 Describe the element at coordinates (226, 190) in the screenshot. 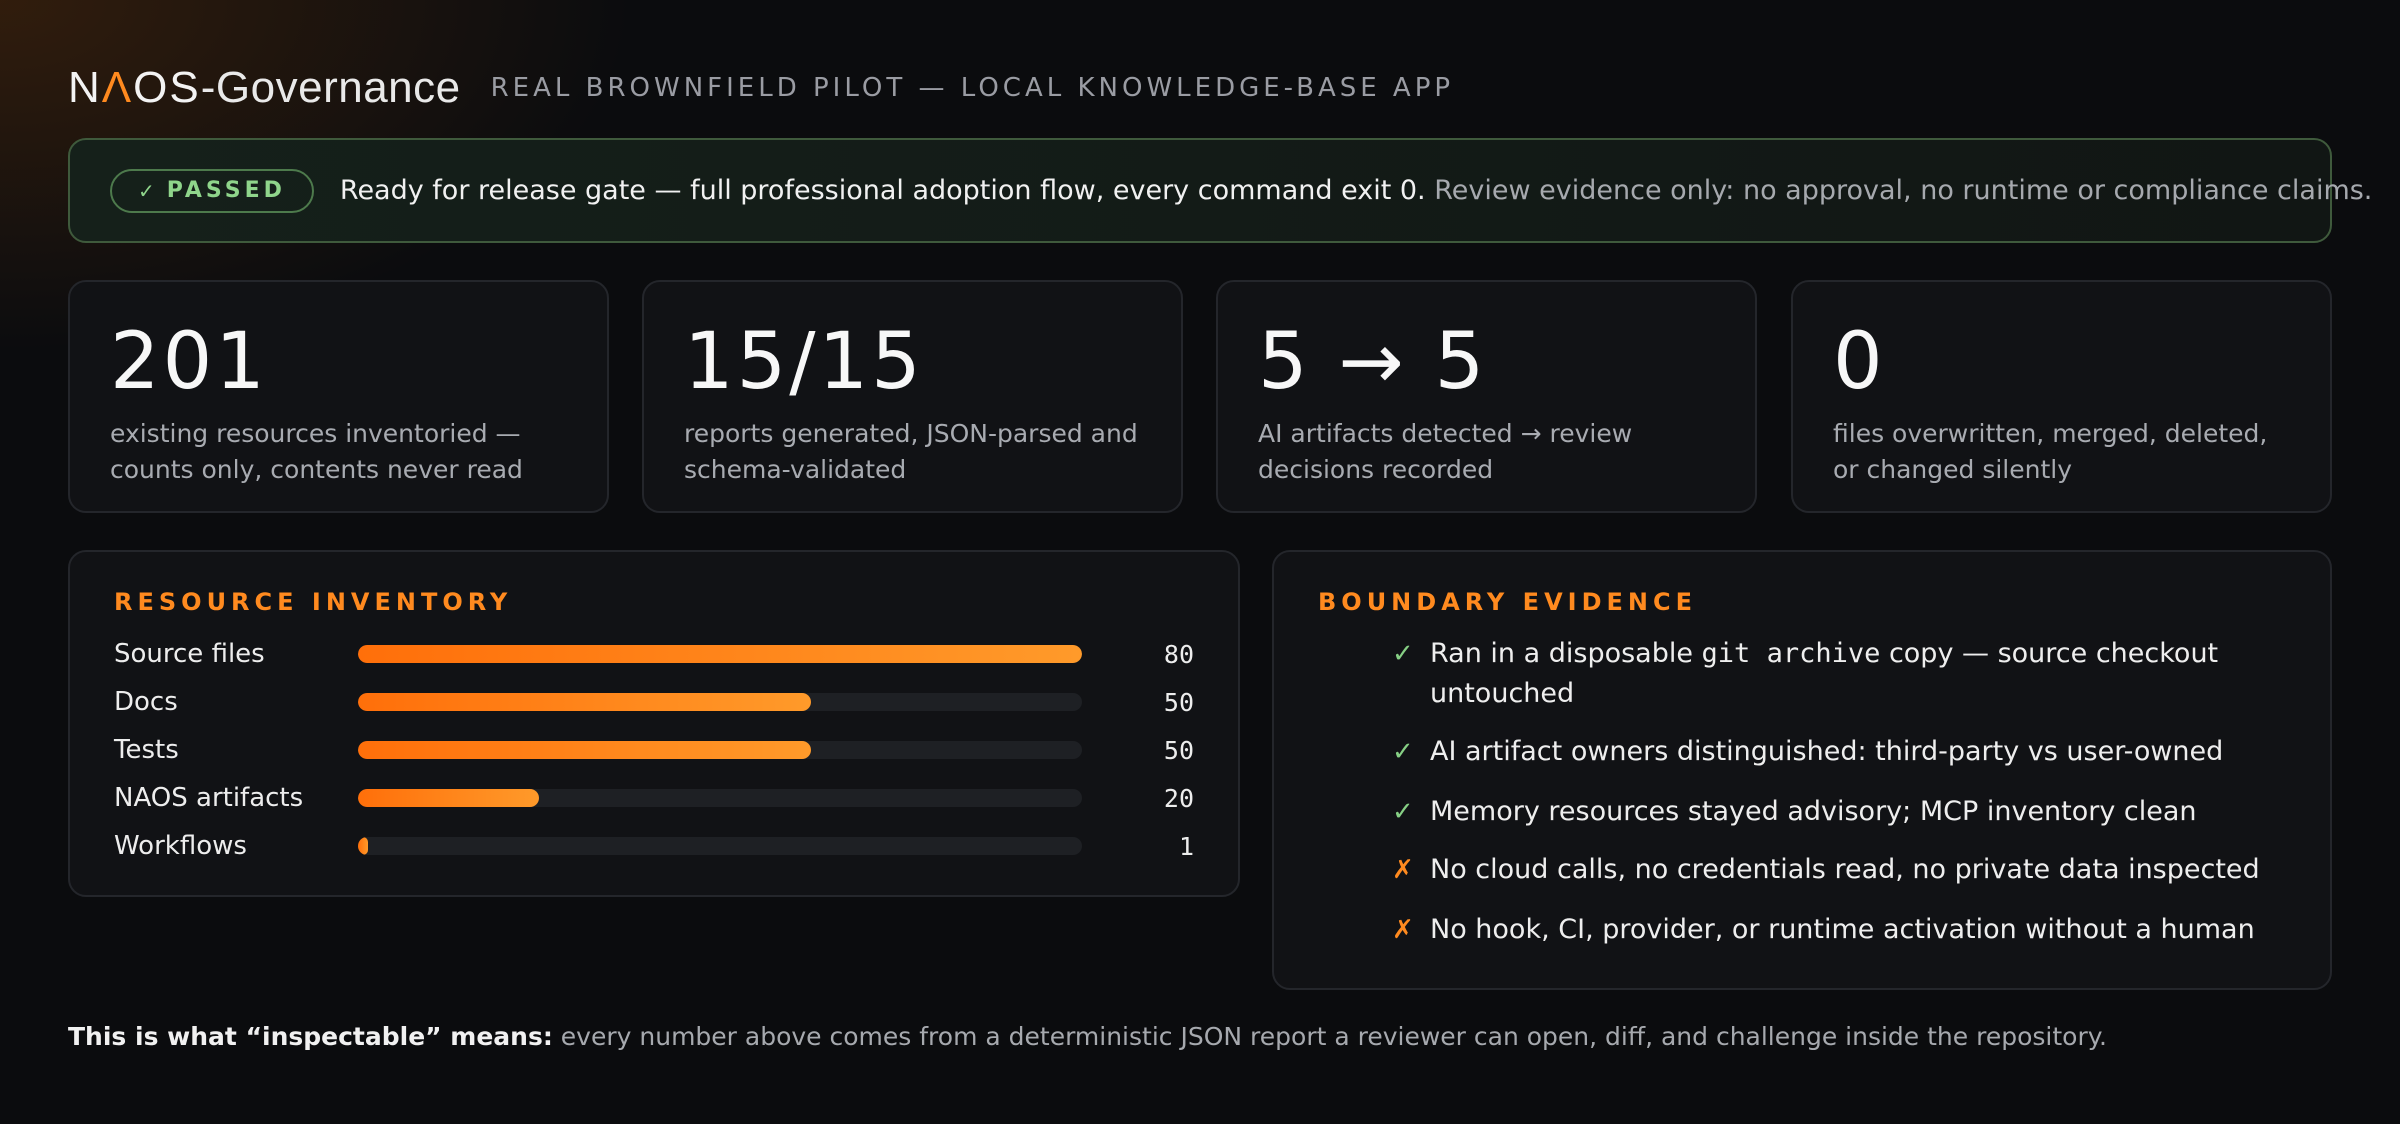

I see `status-badge-label: PASSED` at that location.